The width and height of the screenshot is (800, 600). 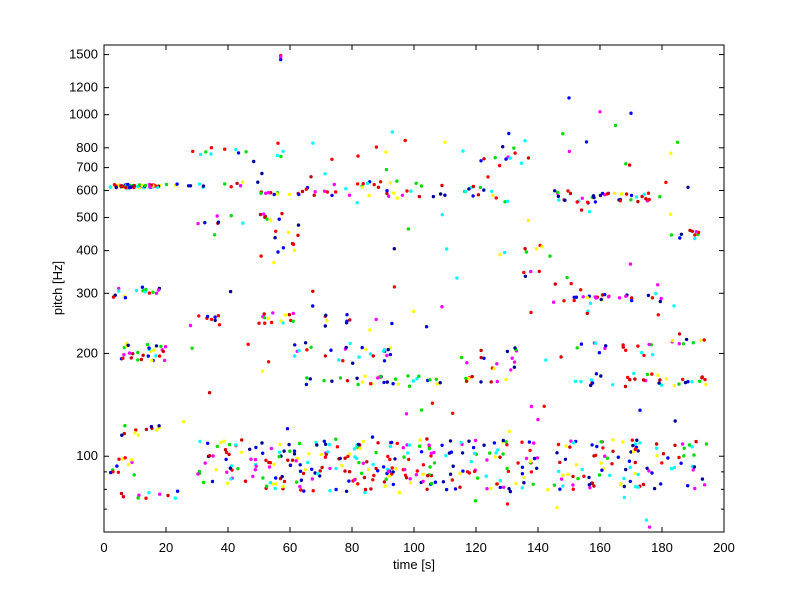 I want to click on x-tick-label: 120, so click(x=476, y=547).